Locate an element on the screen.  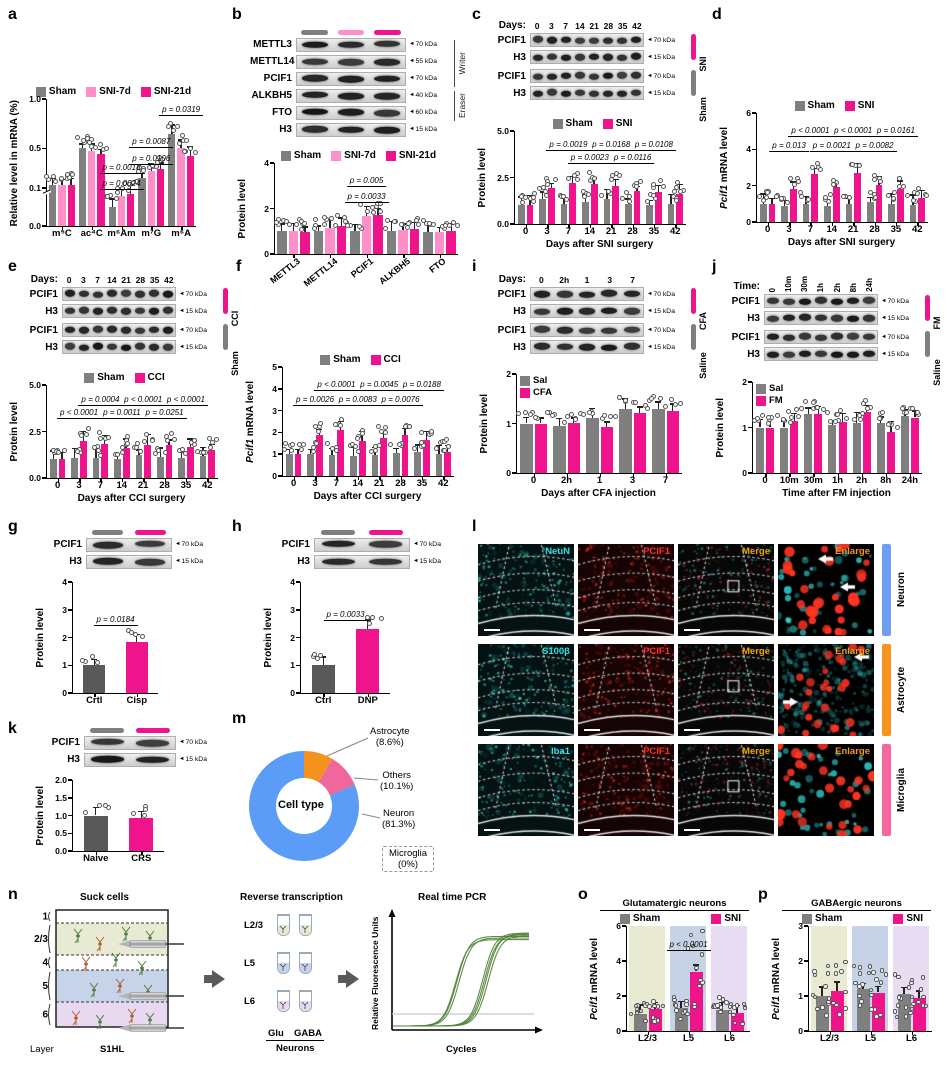
panel-k-chart: Protein level 0.0 0.5 1.0 1.5 2.0 Naive CRS is located at coordinates (99, 819).